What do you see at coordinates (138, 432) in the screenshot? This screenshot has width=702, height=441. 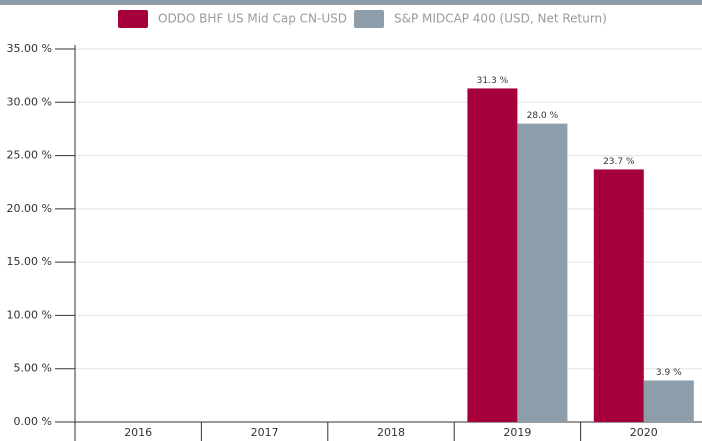 I see `x-tick-label: 2016` at bounding box center [138, 432].